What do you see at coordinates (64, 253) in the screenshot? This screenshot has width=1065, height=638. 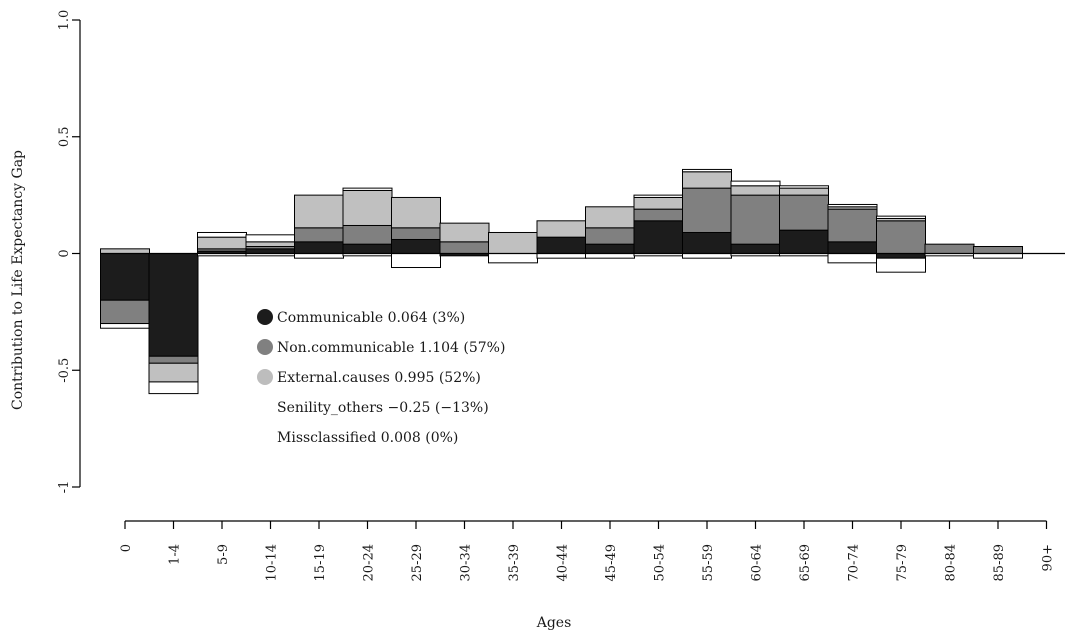 I see `y-tick-label: 0` at bounding box center [64, 253].